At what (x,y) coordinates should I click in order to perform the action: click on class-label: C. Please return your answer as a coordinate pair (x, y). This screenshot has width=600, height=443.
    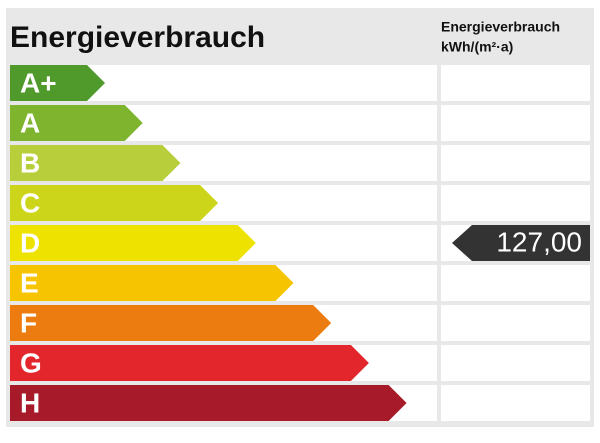
    Looking at the image, I should click on (30, 202).